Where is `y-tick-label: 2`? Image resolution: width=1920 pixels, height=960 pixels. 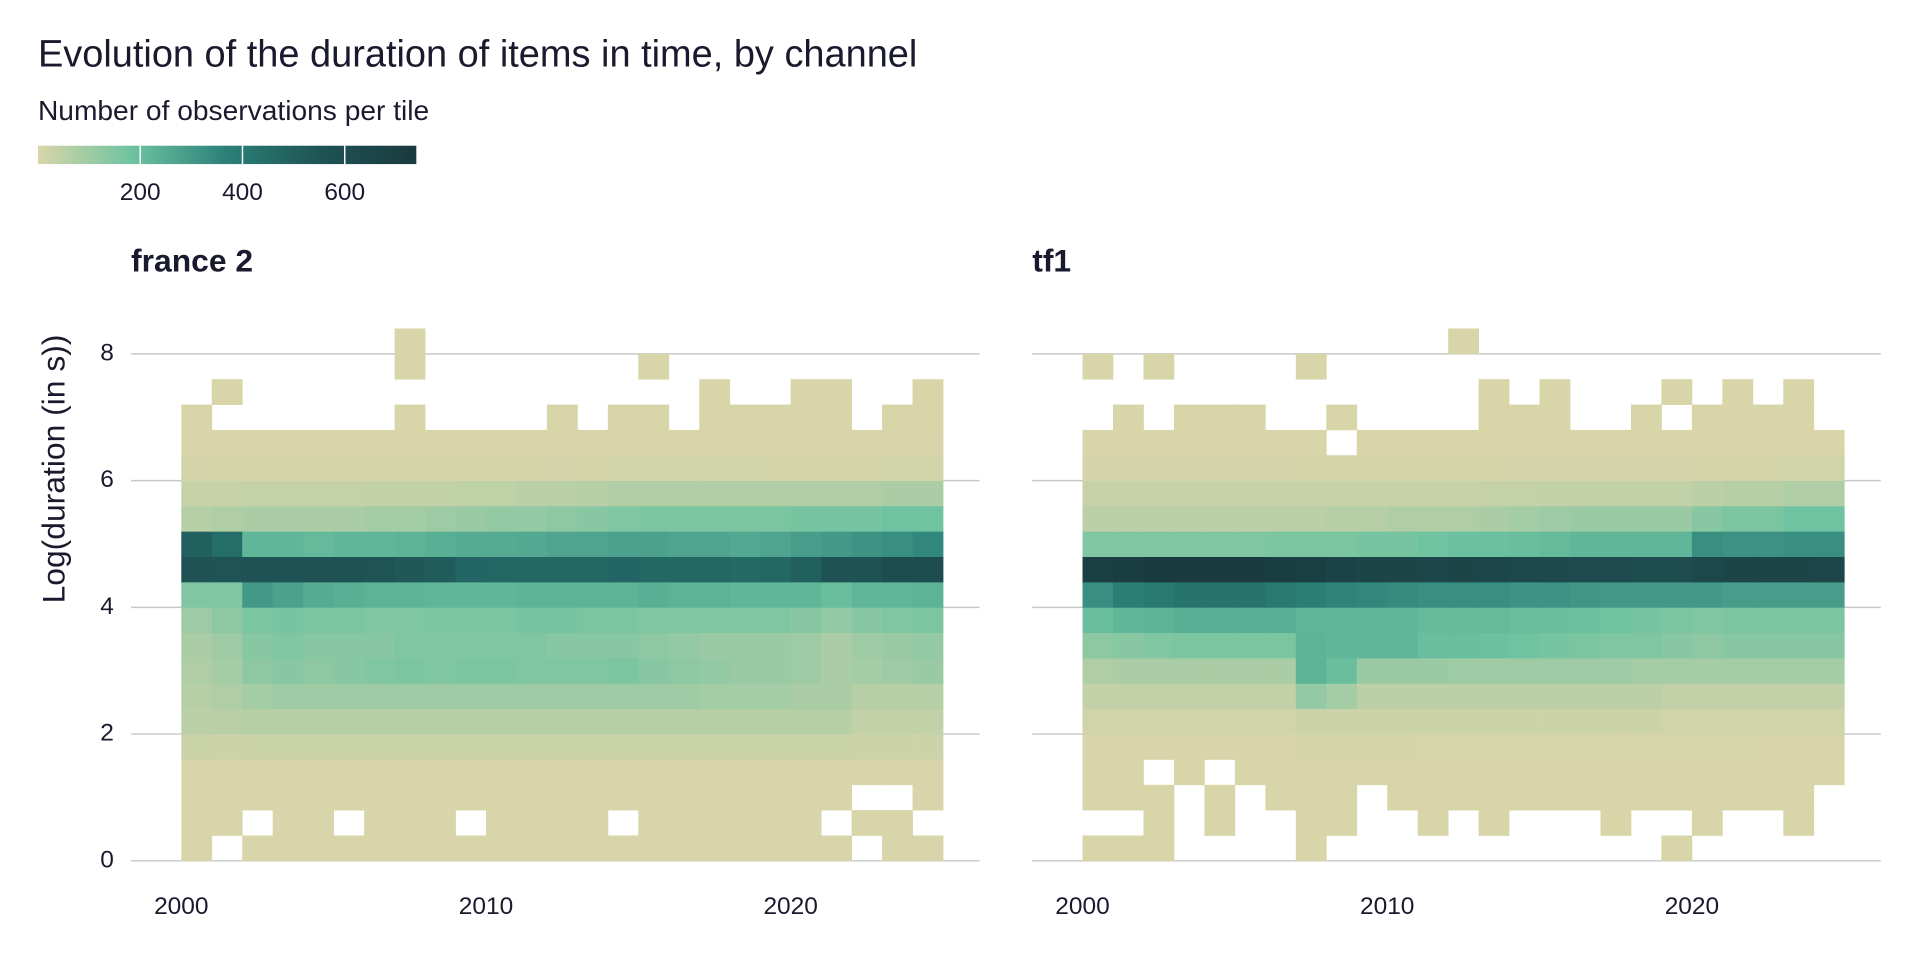
y-tick-label: 2 is located at coordinates (107, 733).